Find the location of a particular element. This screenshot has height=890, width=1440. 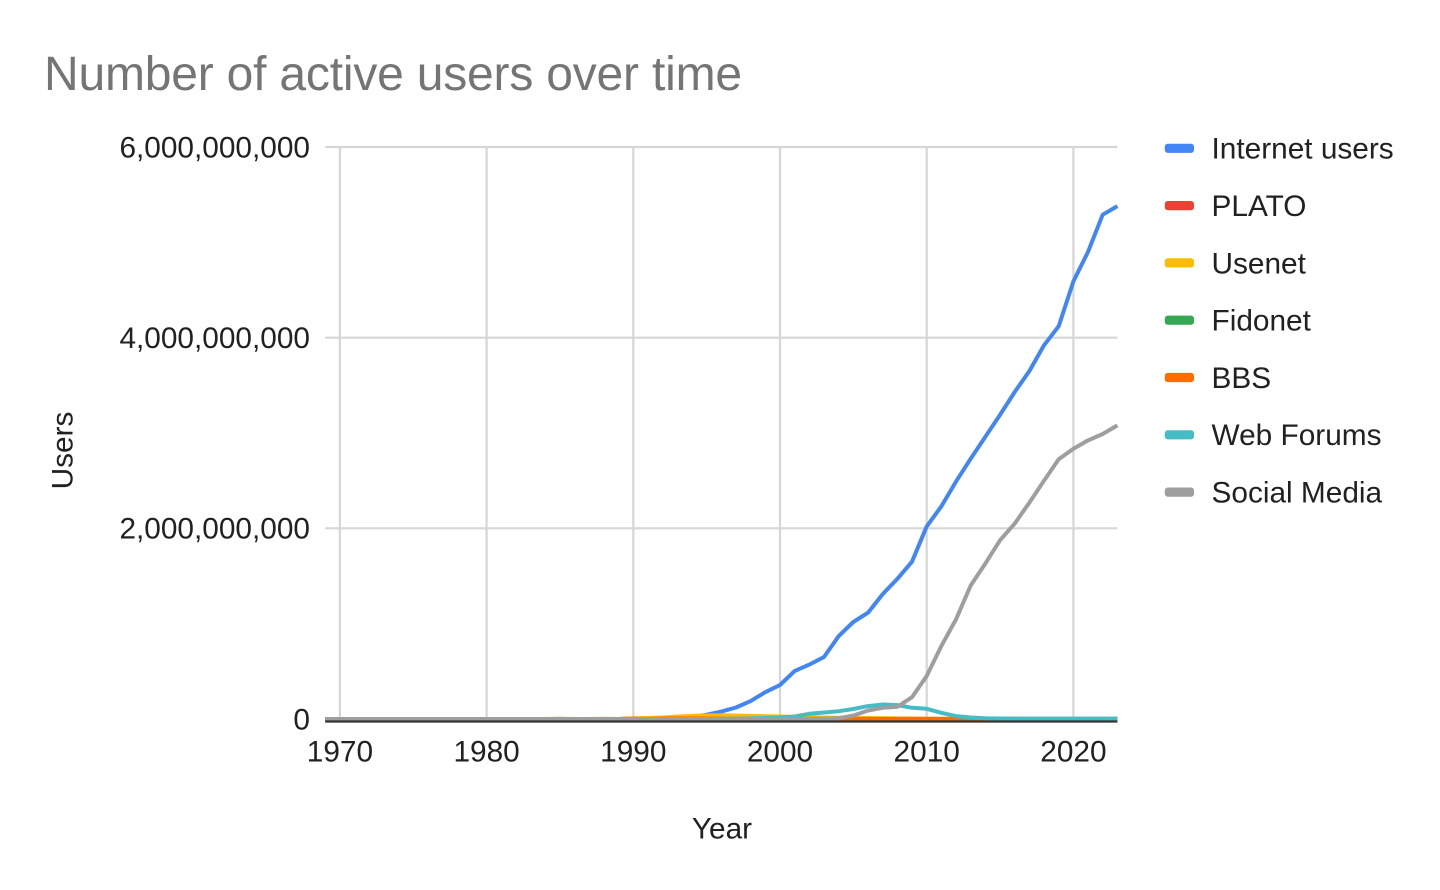

svg-text: 1990 is located at coordinates (633, 751).